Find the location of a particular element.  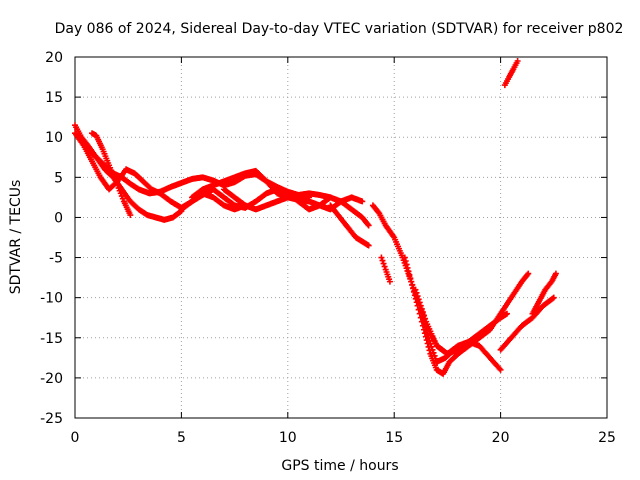

y-tick-label: 5 is located at coordinates (58, 178).